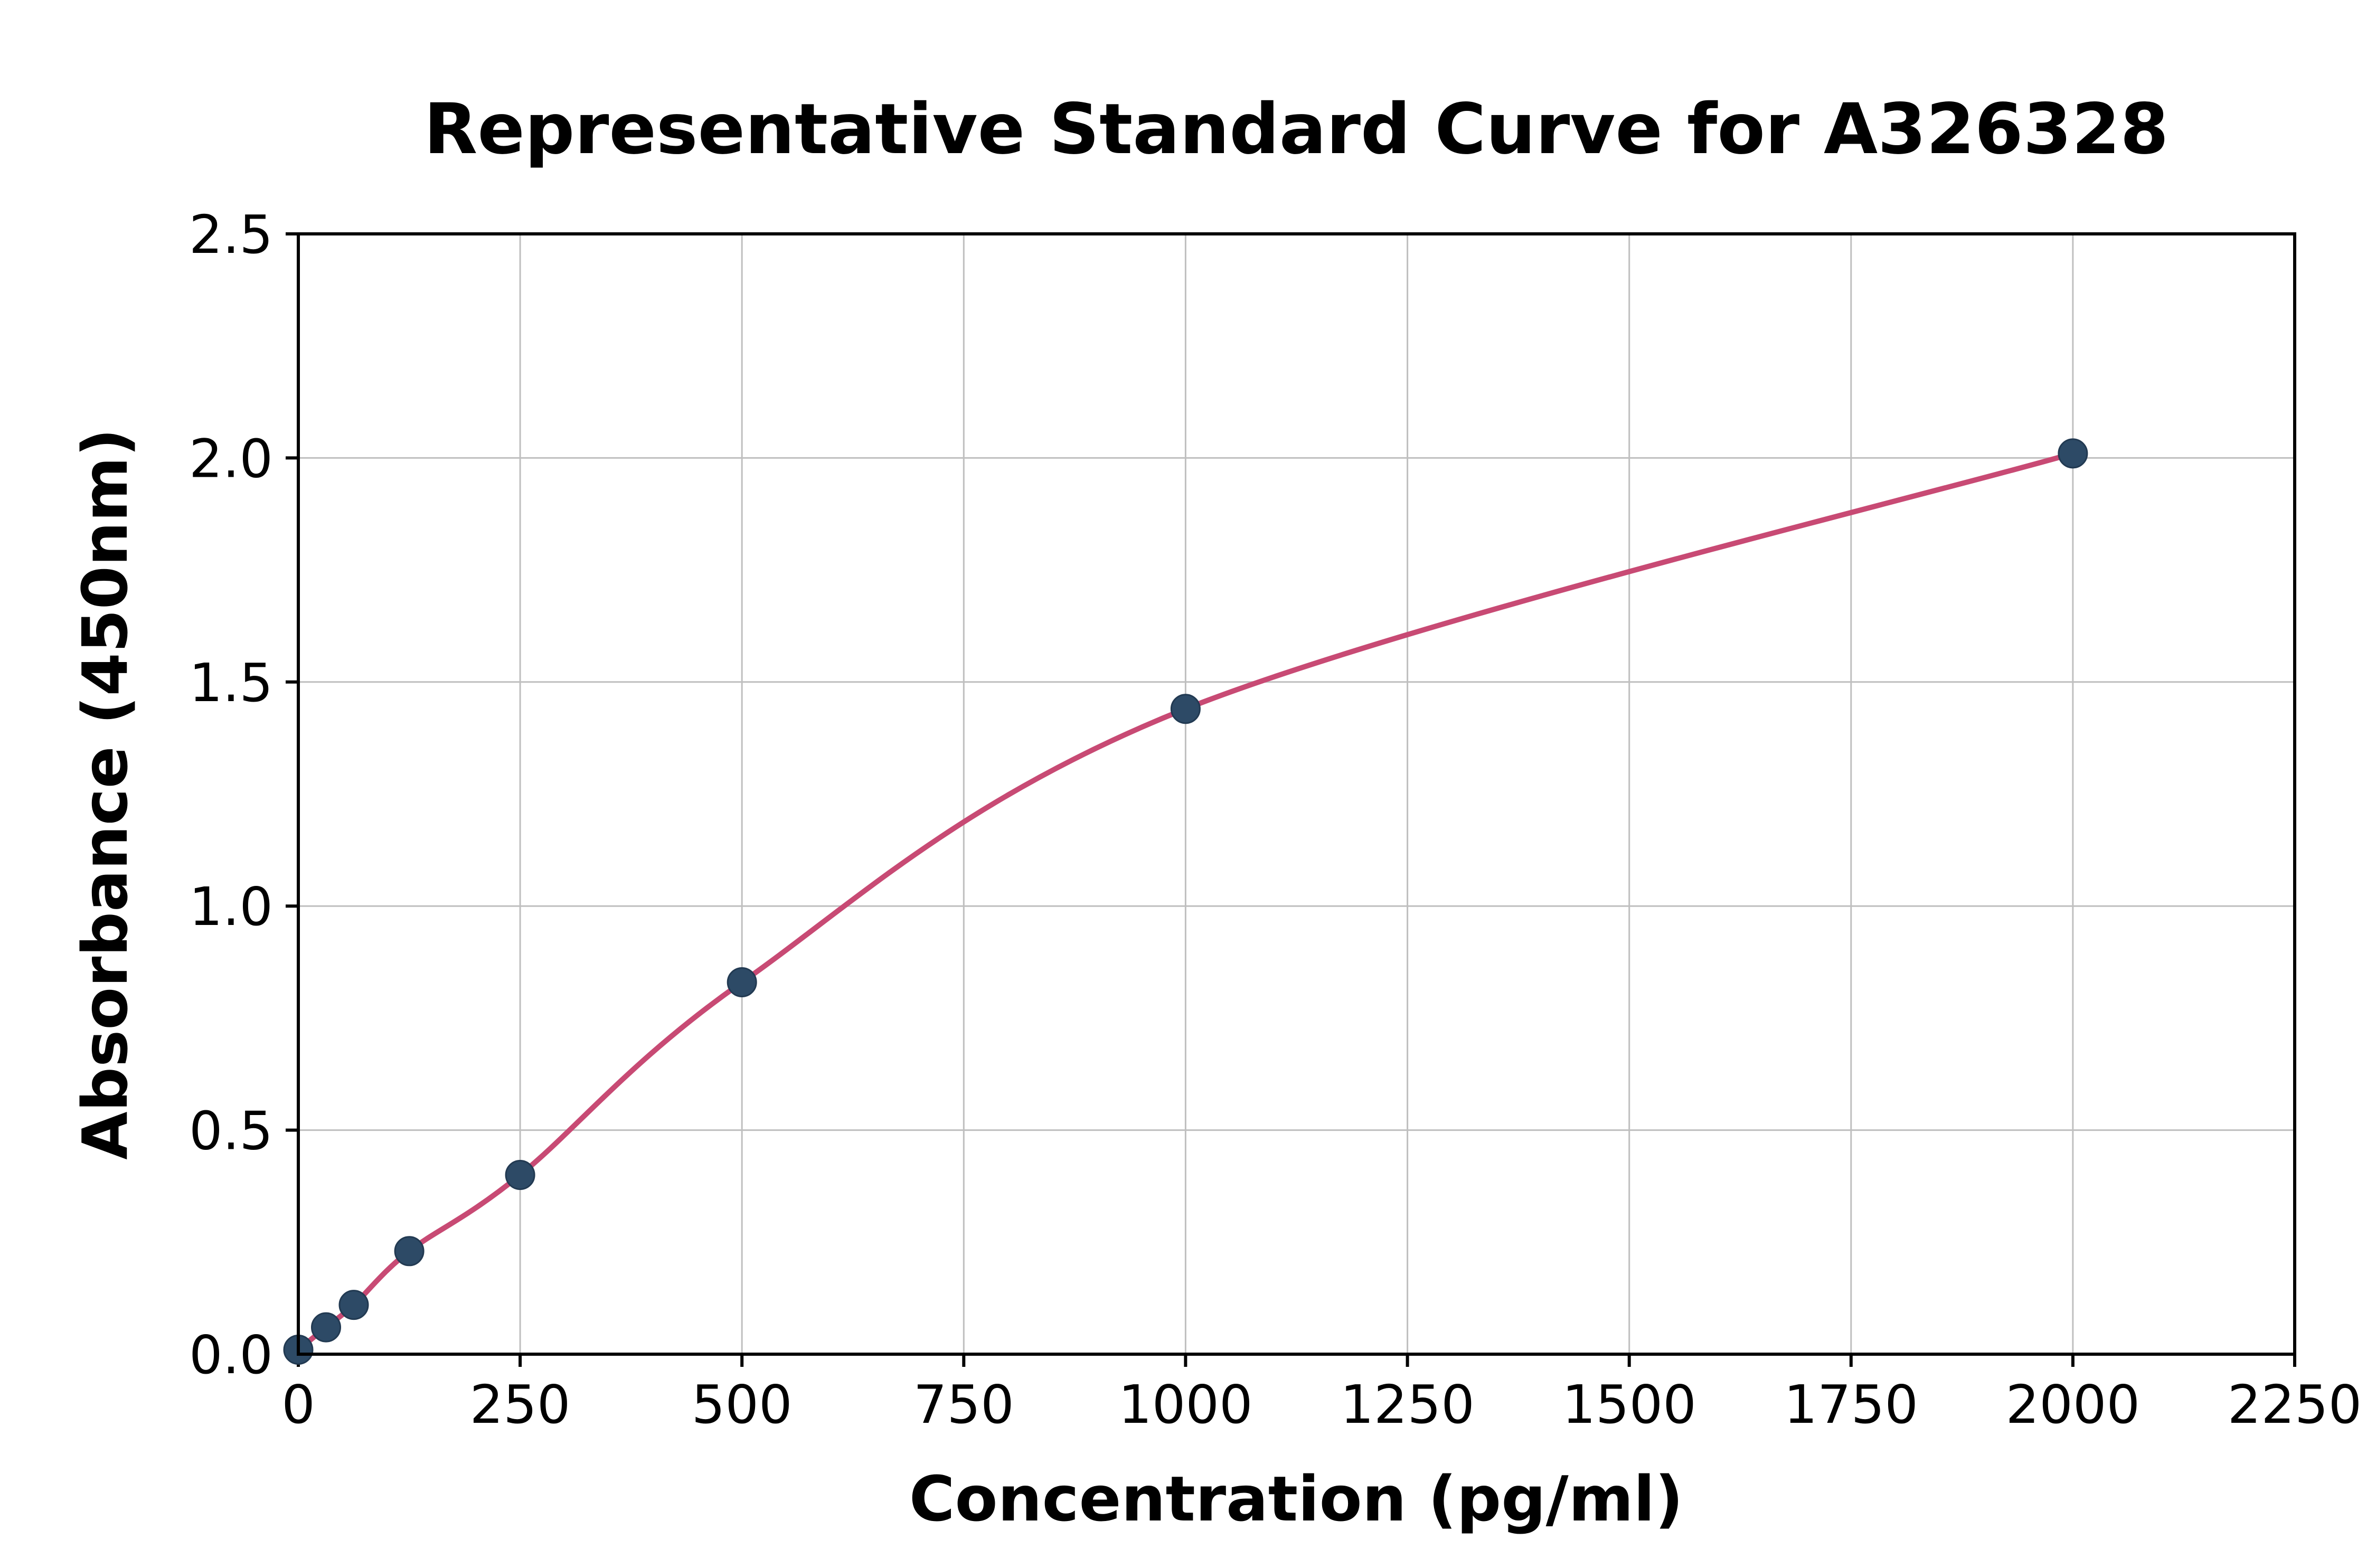  What do you see at coordinates (742, 1405) in the screenshot?
I see `x-tick-label: 500` at bounding box center [742, 1405].